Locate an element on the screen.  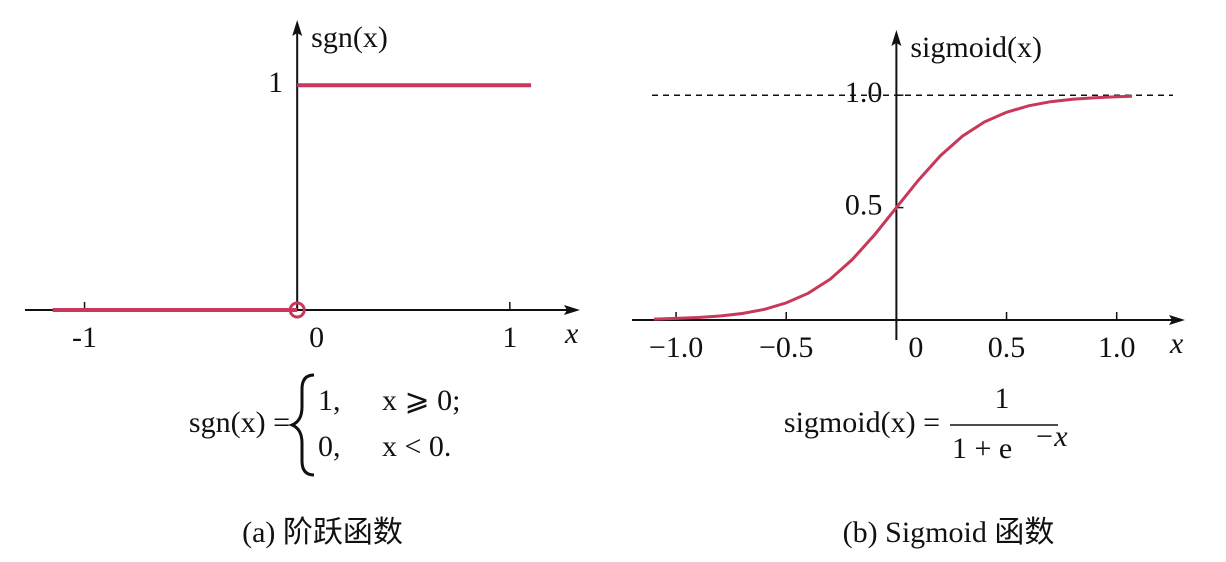
formula-numerator: 1 is located at coordinates (1002, 398).